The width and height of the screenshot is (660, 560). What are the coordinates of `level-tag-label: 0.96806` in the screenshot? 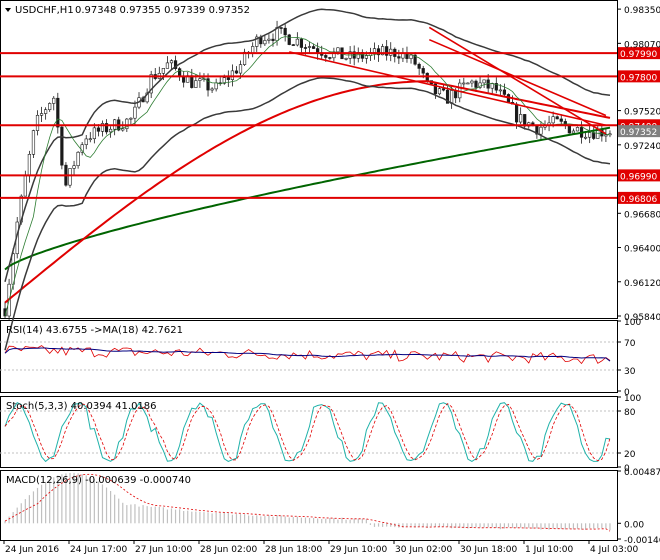 It's located at (638, 200).